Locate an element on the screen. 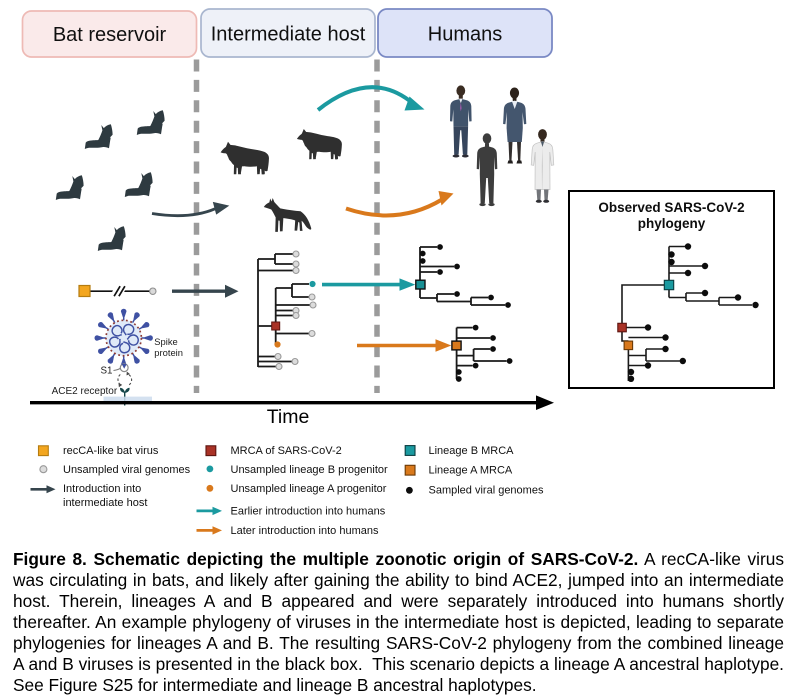 Image resolution: width=800 pixels, height=697 pixels. svg-text: Observed SARS-CoV-2 is located at coordinates (671, 207).